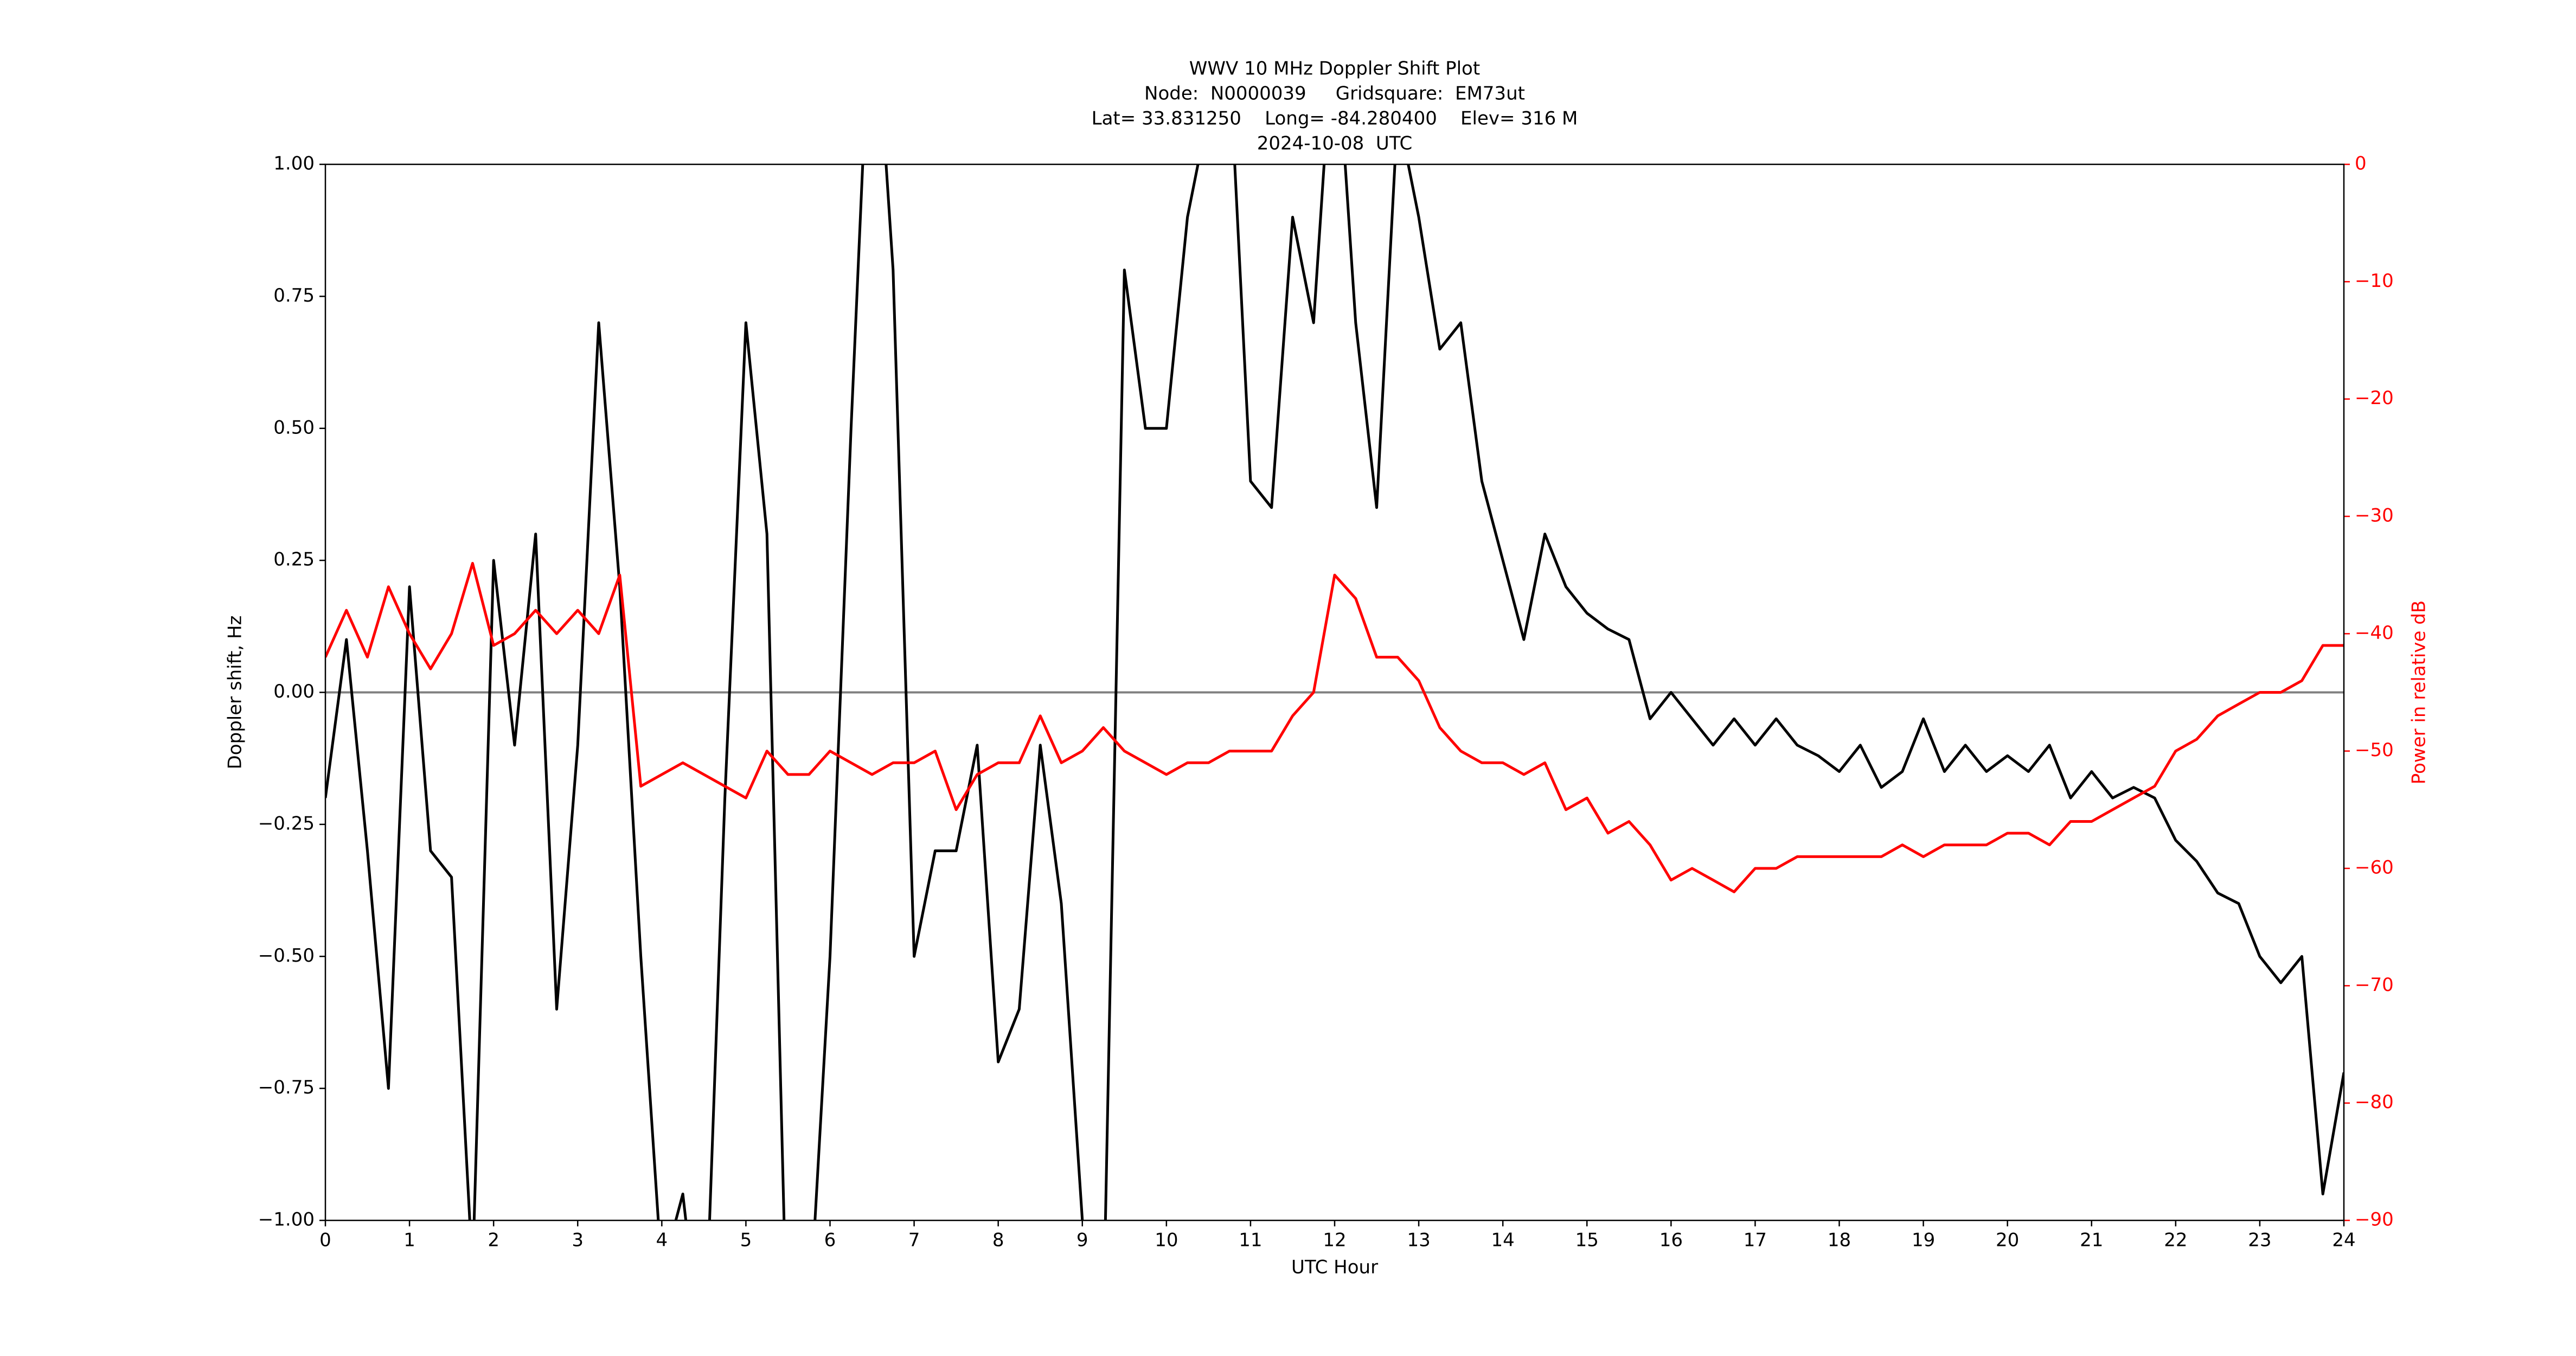  I want to click on x-tick-label: 16, so click(1671, 1240).